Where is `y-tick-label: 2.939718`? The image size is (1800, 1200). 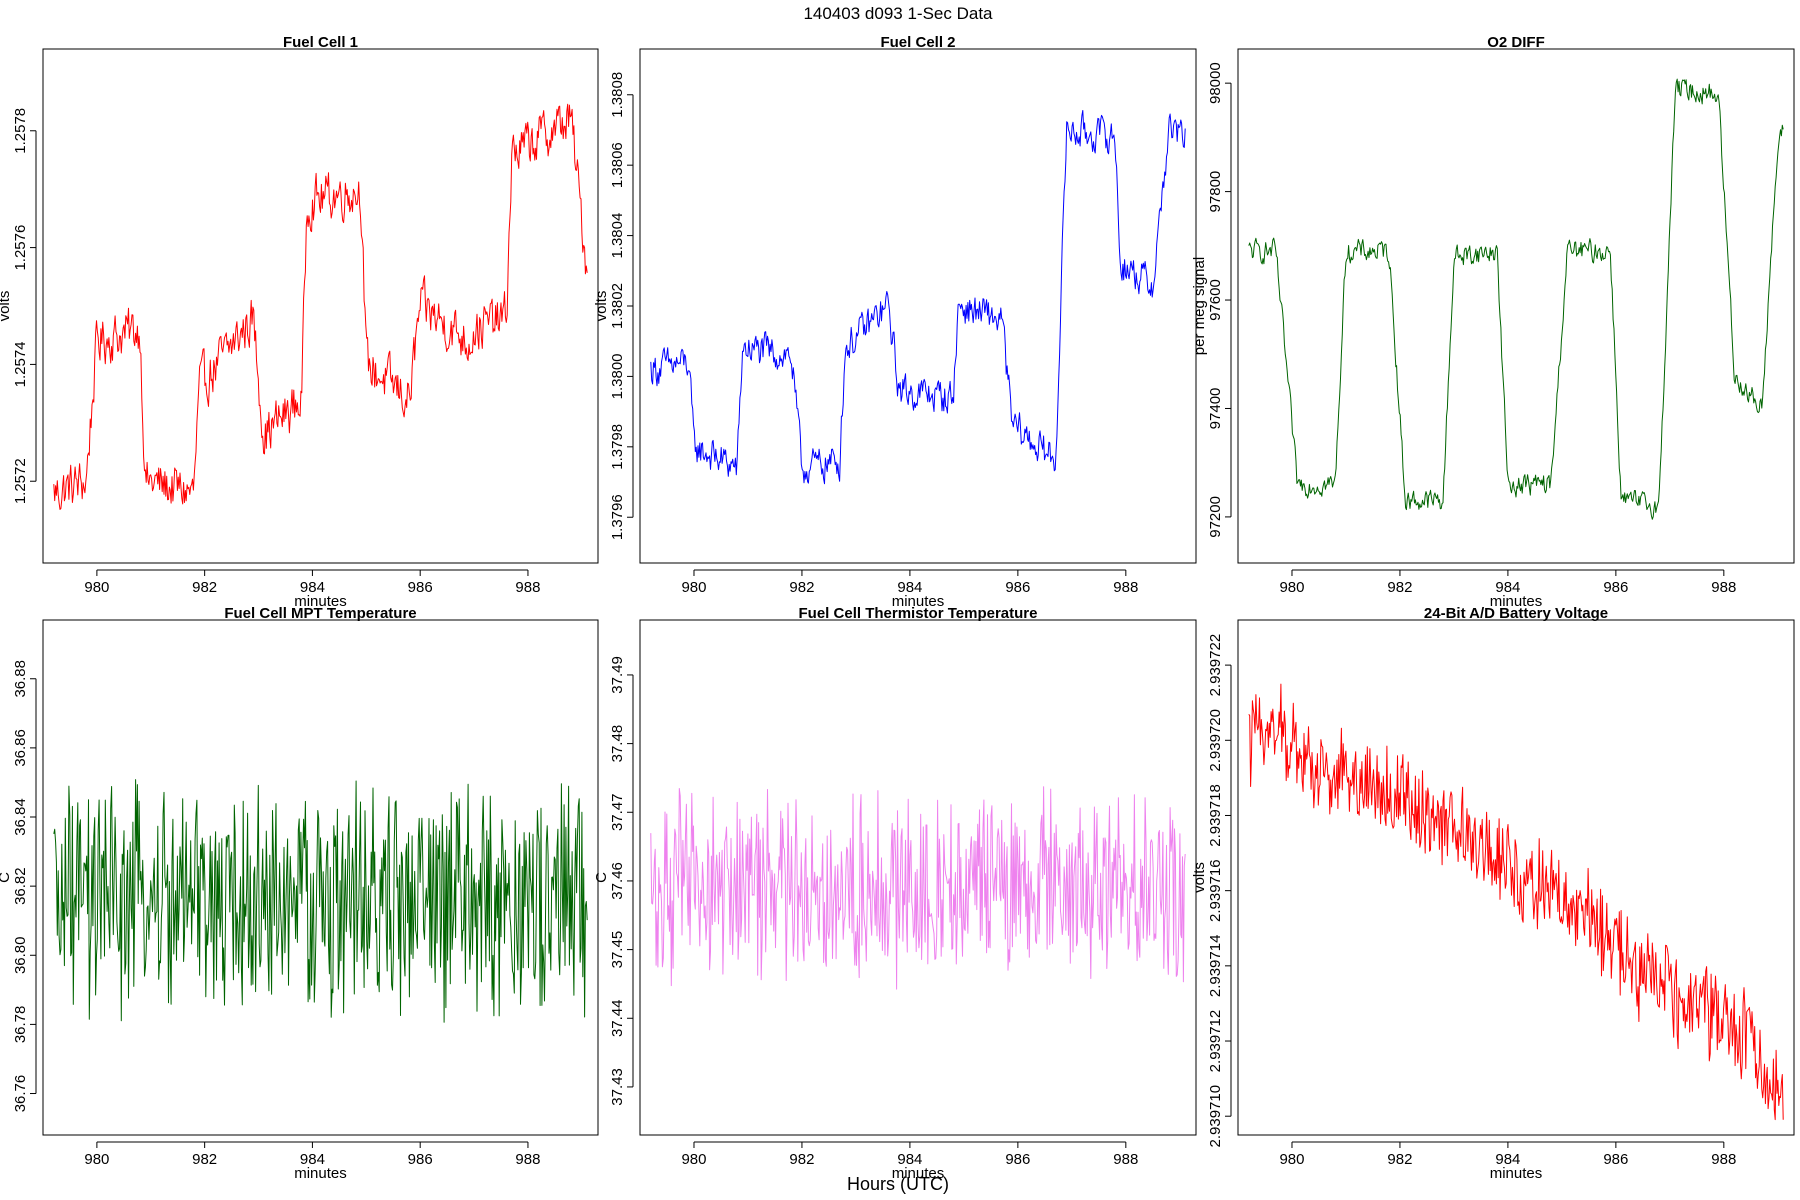
y-tick-label: 2.939718 is located at coordinates (1215, 815).